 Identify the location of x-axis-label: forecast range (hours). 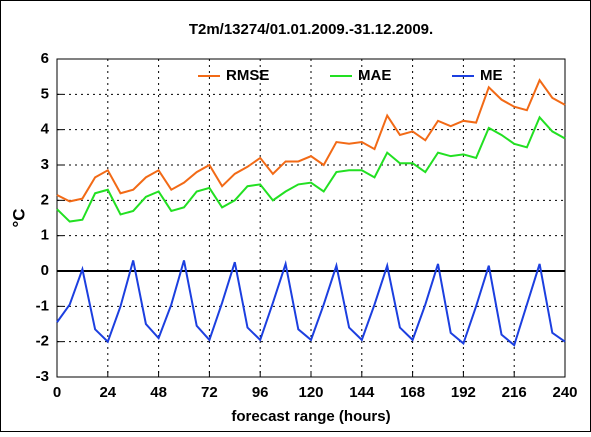
(310, 416).